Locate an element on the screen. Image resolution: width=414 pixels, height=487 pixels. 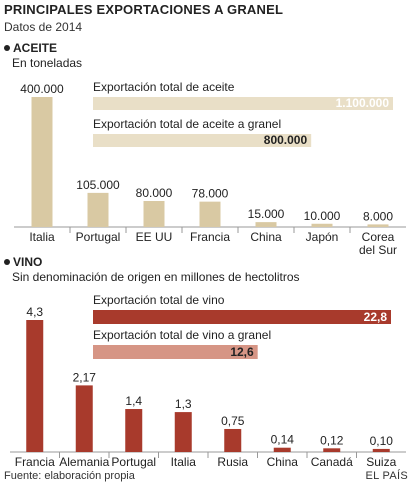
data-label: 15.000 is located at coordinates (266, 214).